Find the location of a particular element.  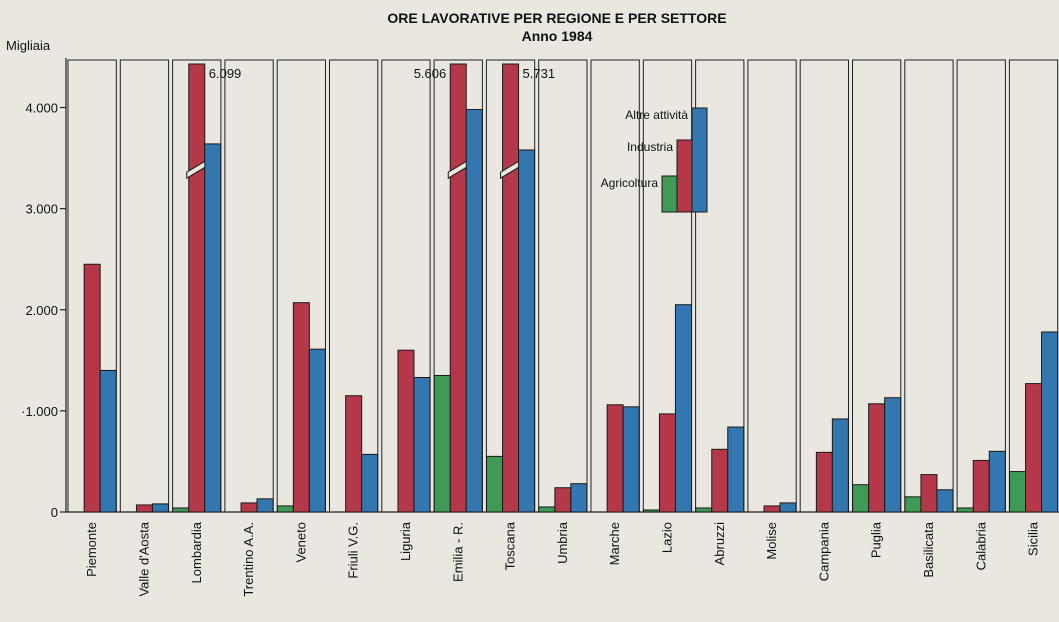

category-label: Lazio is located at coordinates (666, 537).